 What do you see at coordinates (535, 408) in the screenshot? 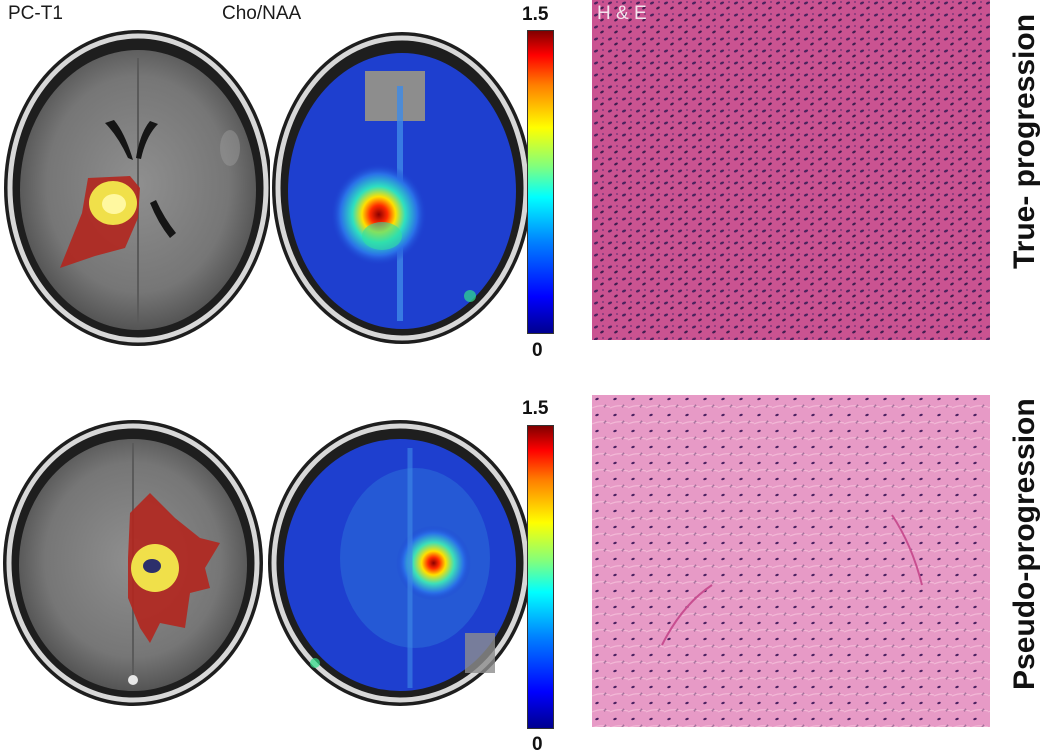
I see `colorbar-max-label-bottom: 1.5` at bounding box center [535, 408].